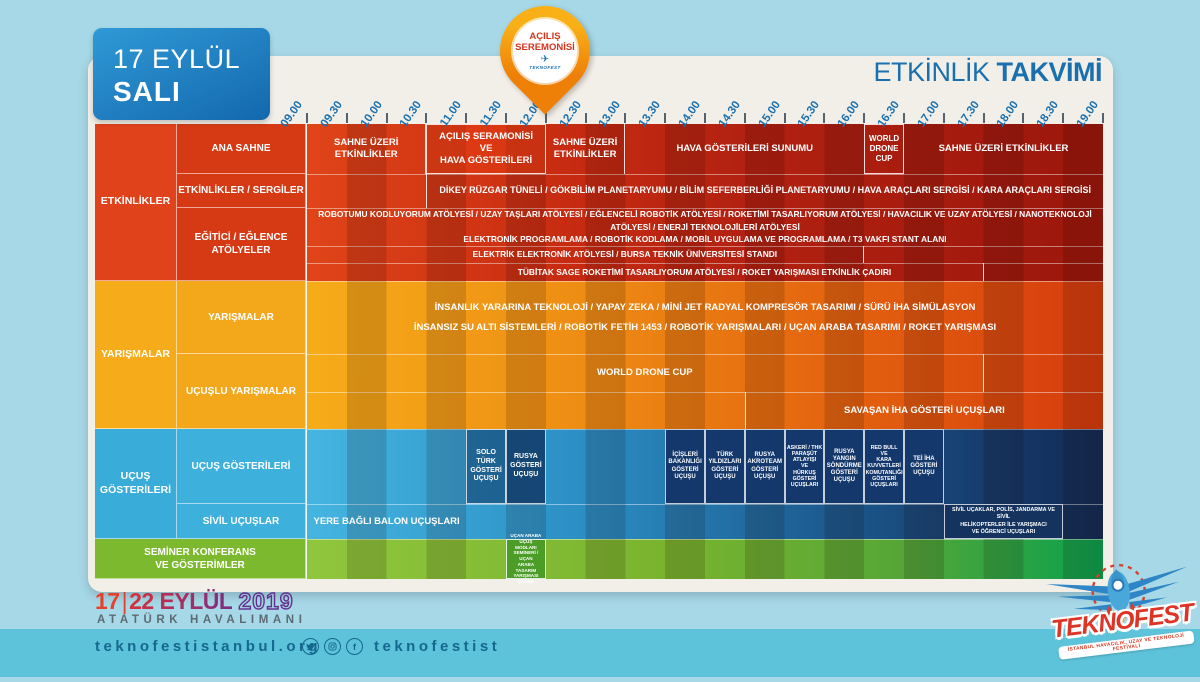  Describe the element at coordinates (136, 202) in the screenshot. I see `group-label-etkinlikler: ETKİNLİKLER` at that location.